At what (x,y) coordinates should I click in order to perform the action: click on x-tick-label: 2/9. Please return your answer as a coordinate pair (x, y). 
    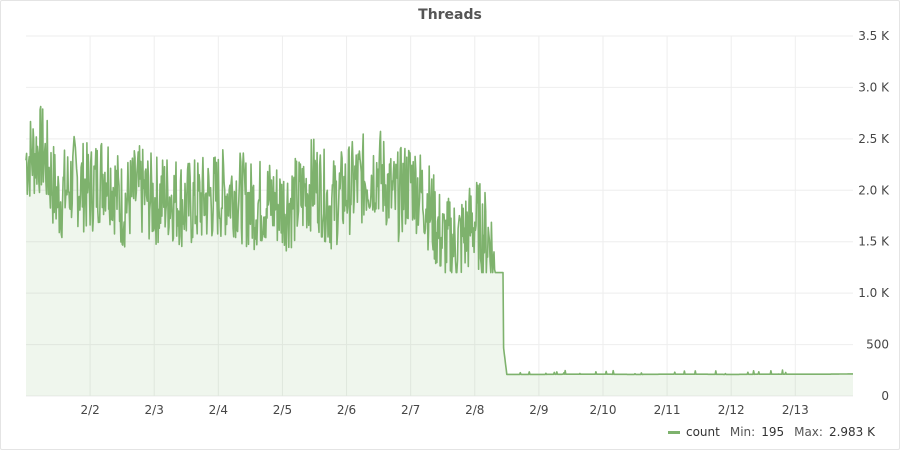
    Looking at the image, I should click on (538, 410).